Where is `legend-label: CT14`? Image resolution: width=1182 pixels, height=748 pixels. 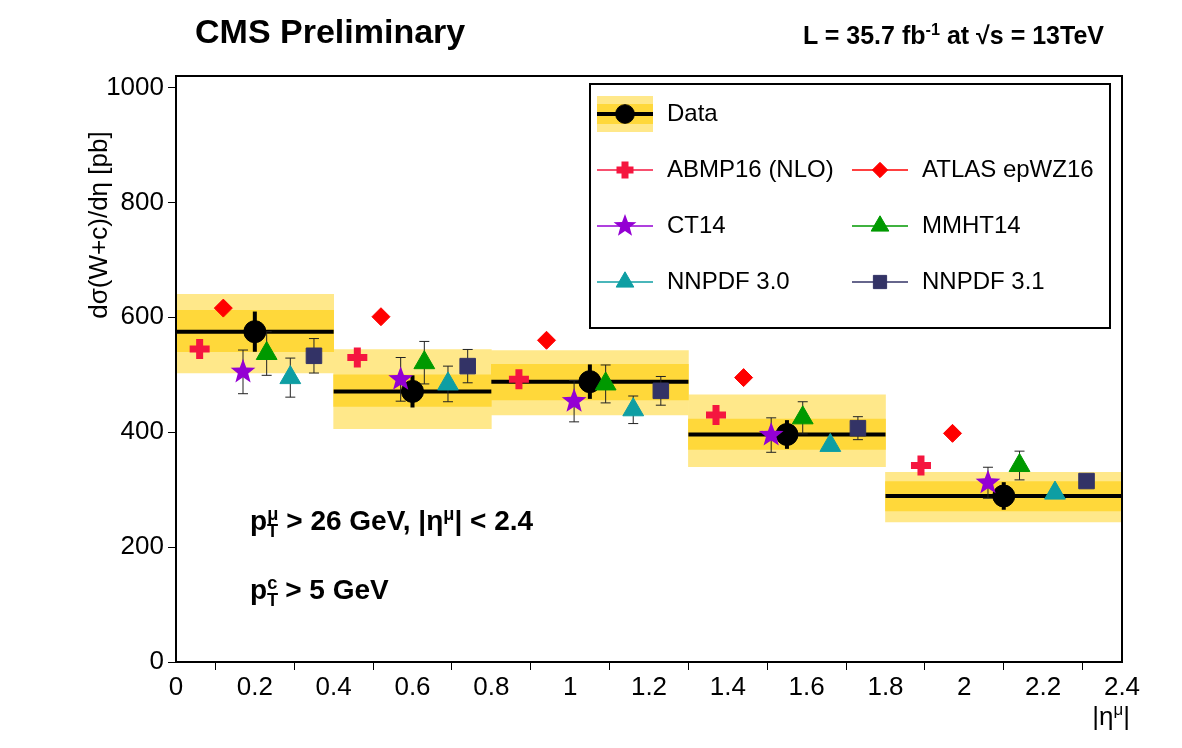 legend-label: CT14 is located at coordinates (696, 224).